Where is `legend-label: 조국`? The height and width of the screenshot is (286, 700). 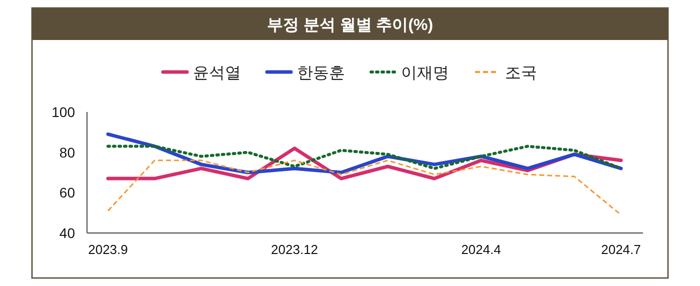
legend-label: 조국 is located at coordinates (521, 73).